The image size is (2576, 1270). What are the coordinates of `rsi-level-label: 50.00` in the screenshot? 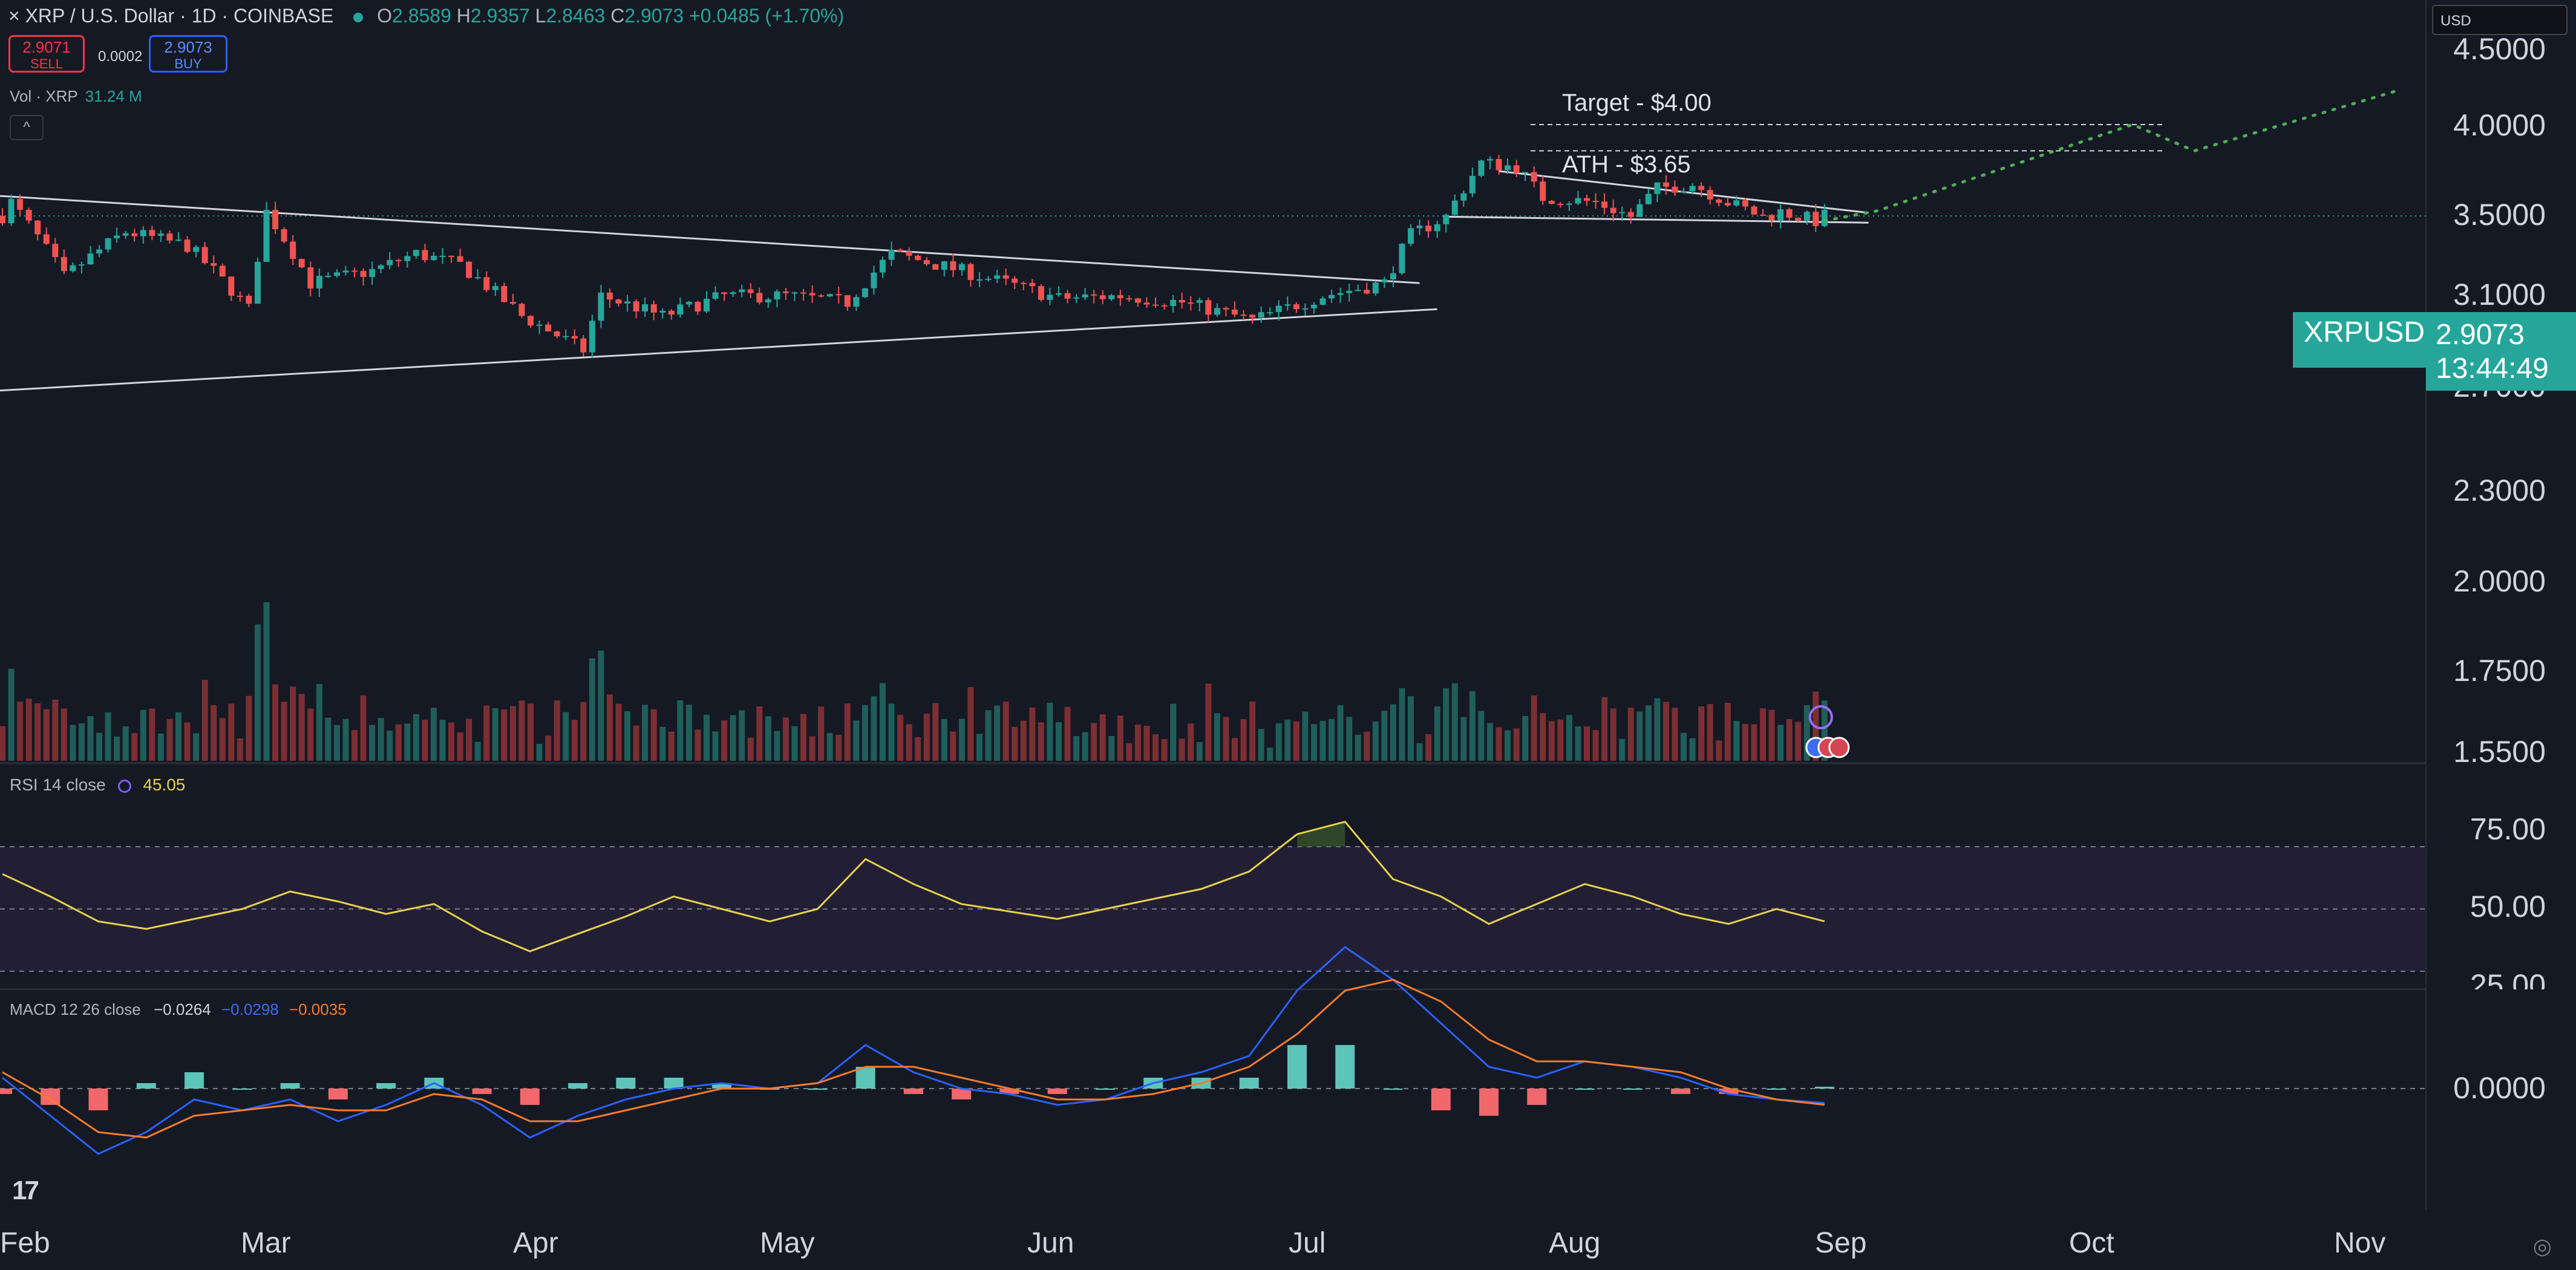 It's located at (2508, 906).